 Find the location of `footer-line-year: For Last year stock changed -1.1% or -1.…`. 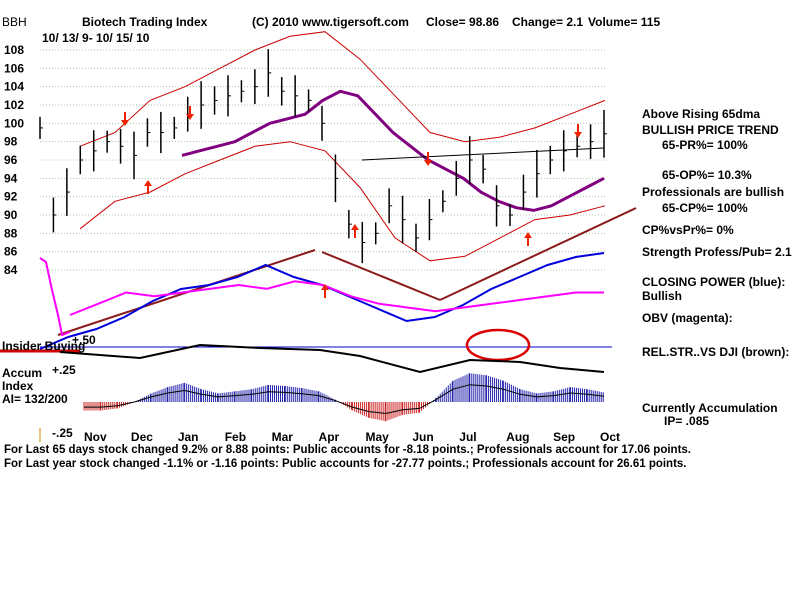

footer-line-year: For Last year stock changed -1.1% or -1.… is located at coordinates (345, 464).